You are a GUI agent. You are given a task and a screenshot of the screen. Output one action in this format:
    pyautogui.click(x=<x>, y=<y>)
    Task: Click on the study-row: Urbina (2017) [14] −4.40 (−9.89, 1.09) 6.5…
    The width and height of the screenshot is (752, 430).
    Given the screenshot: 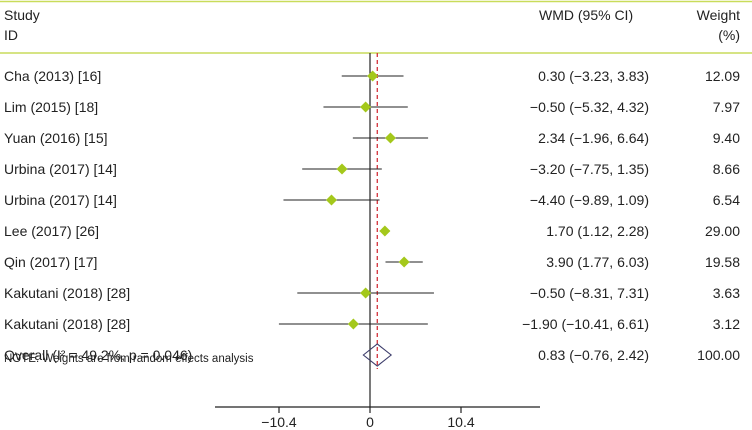 What is the action you would take?
    pyautogui.click(x=372, y=200)
    